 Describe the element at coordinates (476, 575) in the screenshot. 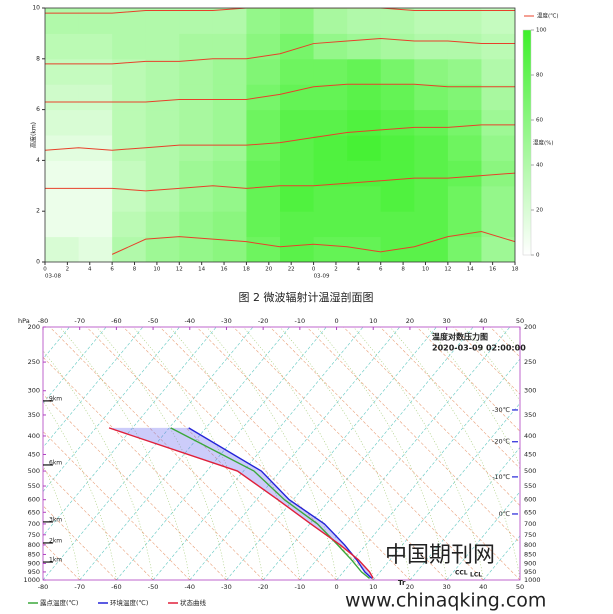

I see `annotation: LCL` at that location.